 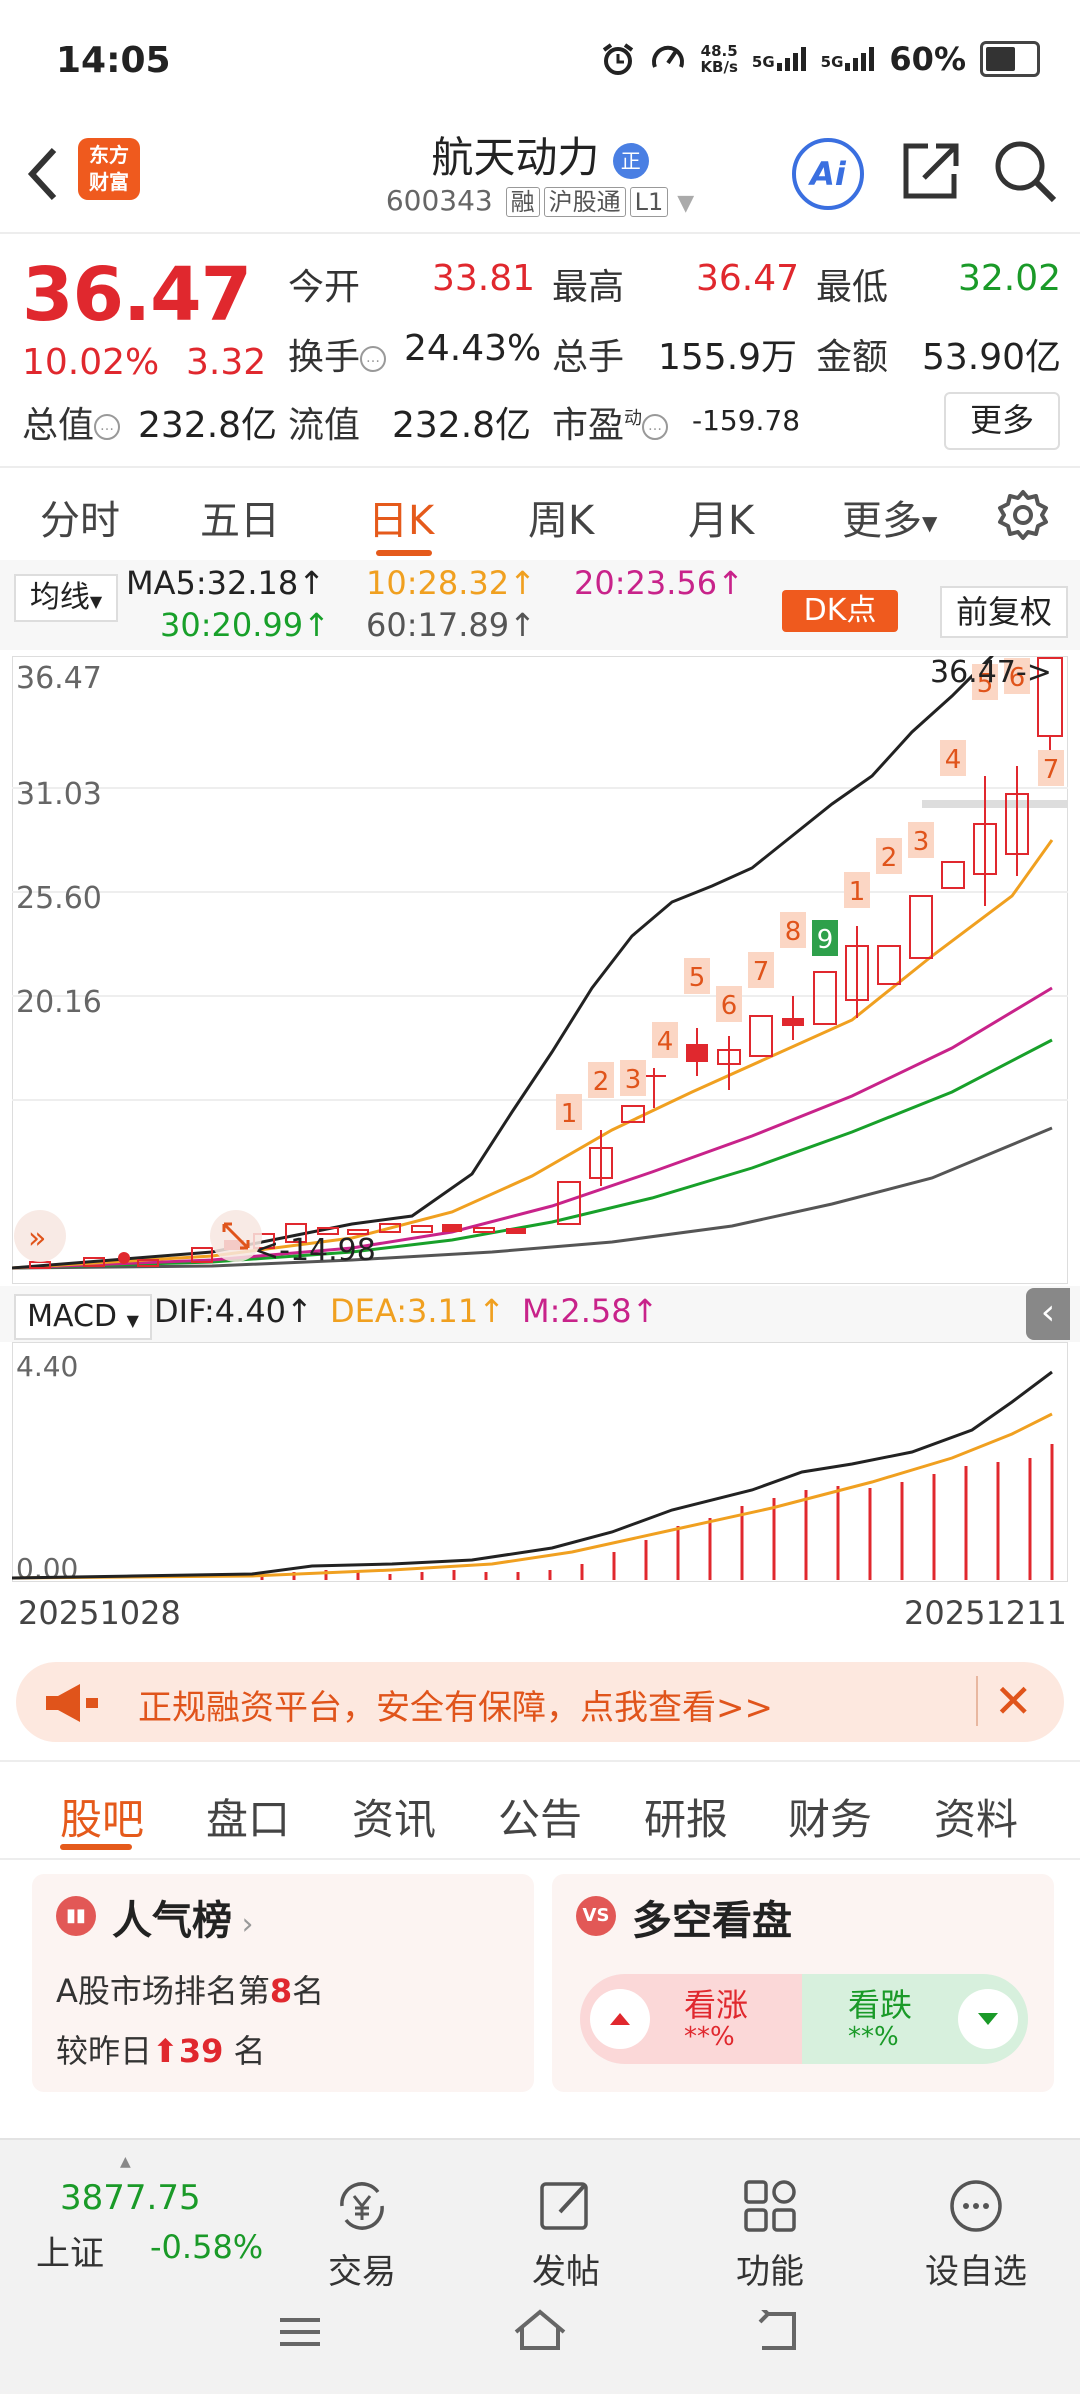 I want to click on gear-icon, so click(x=1023, y=515).